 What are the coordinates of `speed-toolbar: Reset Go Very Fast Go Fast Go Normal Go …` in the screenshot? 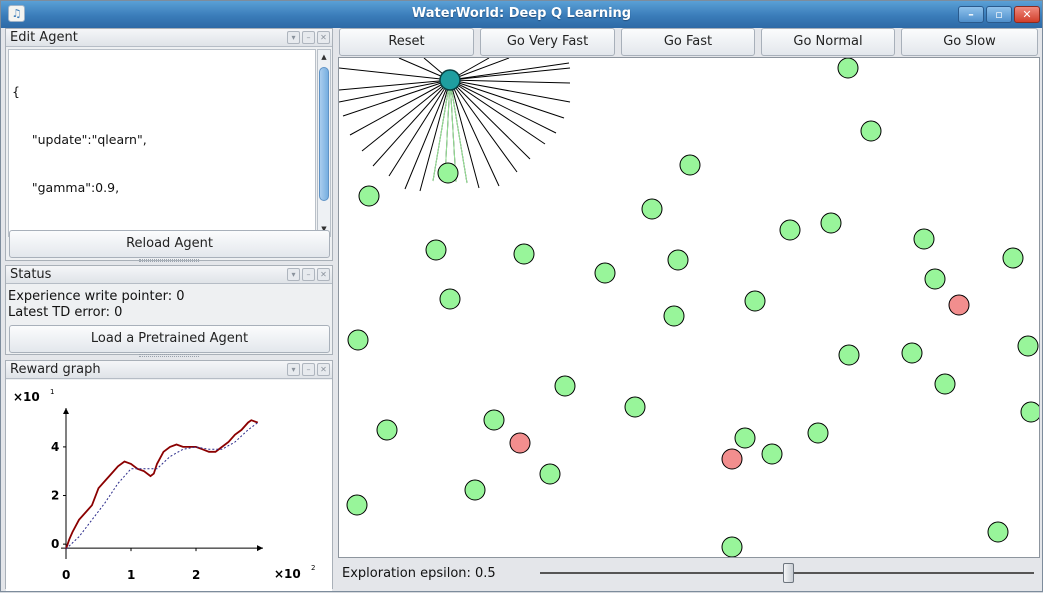 It's located at (689, 42).